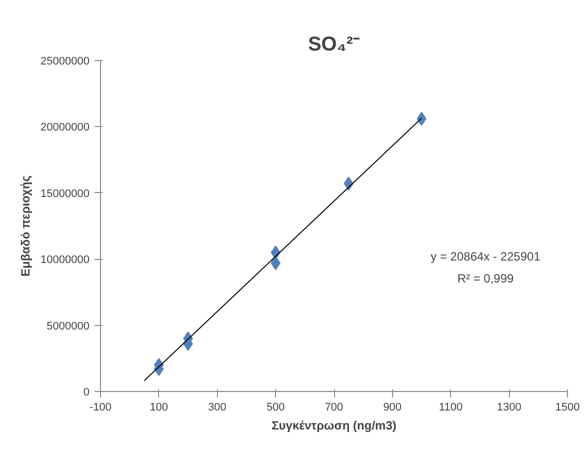 The height and width of the screenshot is (461, 587). I want to click on y-tick-label: 20000000, so click(65, 128).